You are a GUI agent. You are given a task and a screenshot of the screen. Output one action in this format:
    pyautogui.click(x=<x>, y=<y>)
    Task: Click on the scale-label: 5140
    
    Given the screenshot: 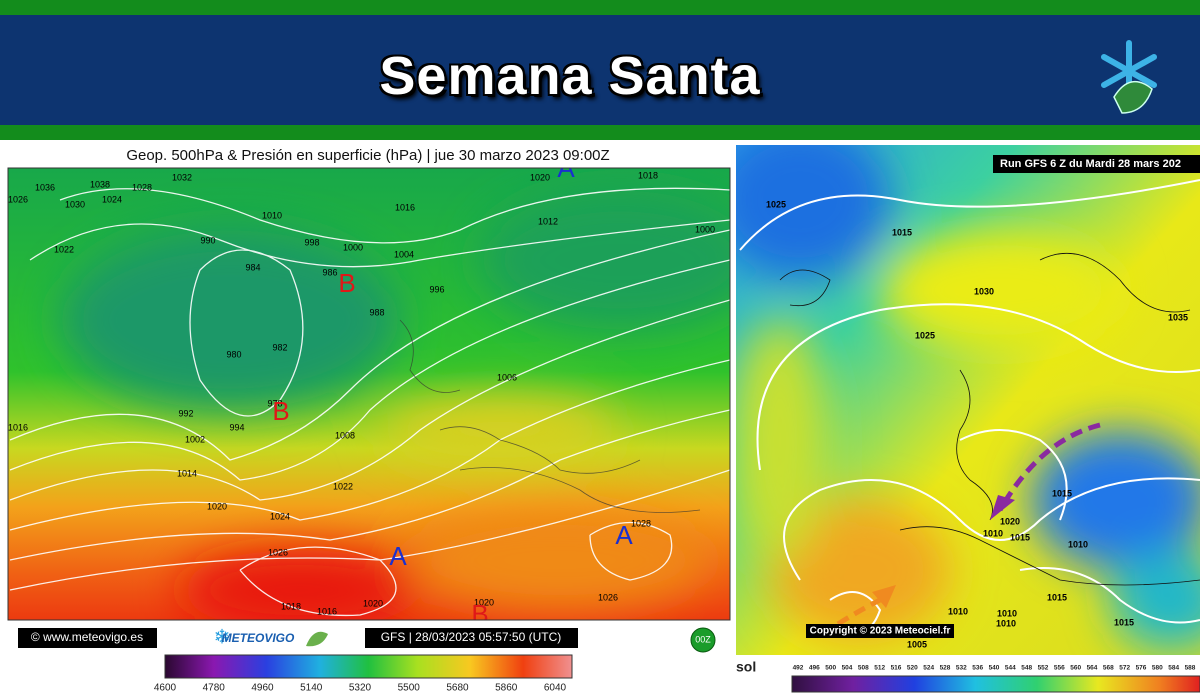 What is the action you would take?
    pyautogui.click(x=311, y=688)
    